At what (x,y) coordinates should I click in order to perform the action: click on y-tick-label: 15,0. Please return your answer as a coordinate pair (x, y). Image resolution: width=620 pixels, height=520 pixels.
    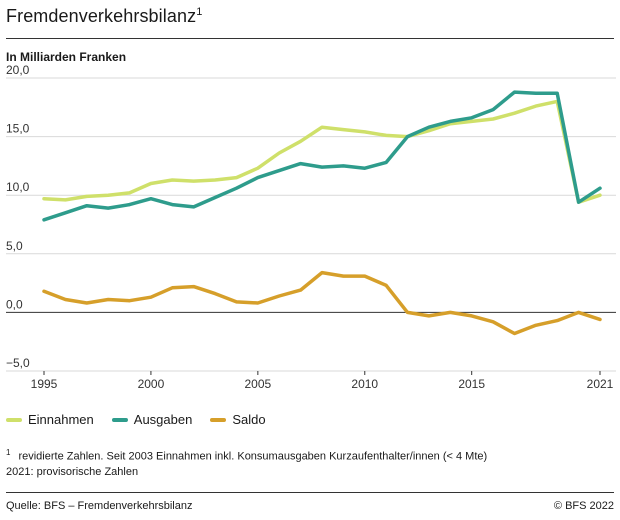
    Looking at the image, I should click on (18, 129).